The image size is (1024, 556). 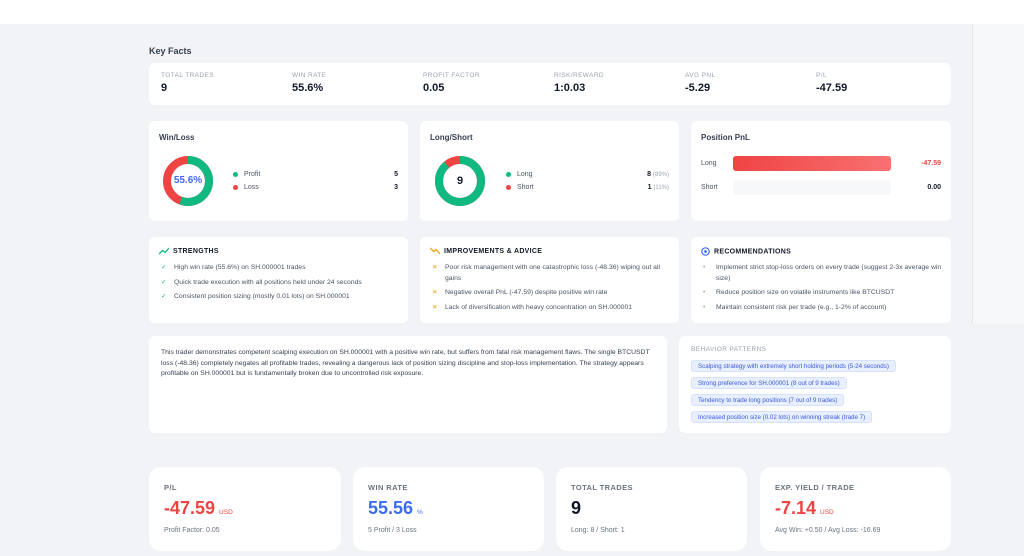 I want to click on stat-subtext: 5 Profit / 3 Loss, so click(x=392, y=530).